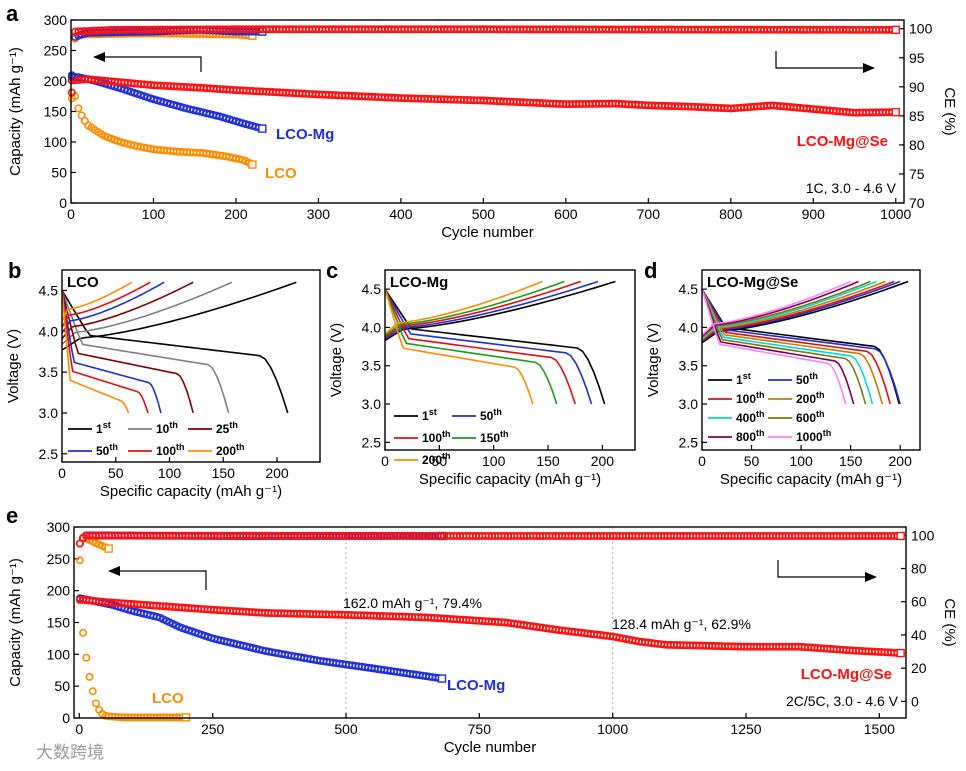 Image resolution: width=966 pixels, height=771 pixels. Describe the element at coordinates (915, 701) in the screenshot. I see `y2-tick-label: 0` at that location.